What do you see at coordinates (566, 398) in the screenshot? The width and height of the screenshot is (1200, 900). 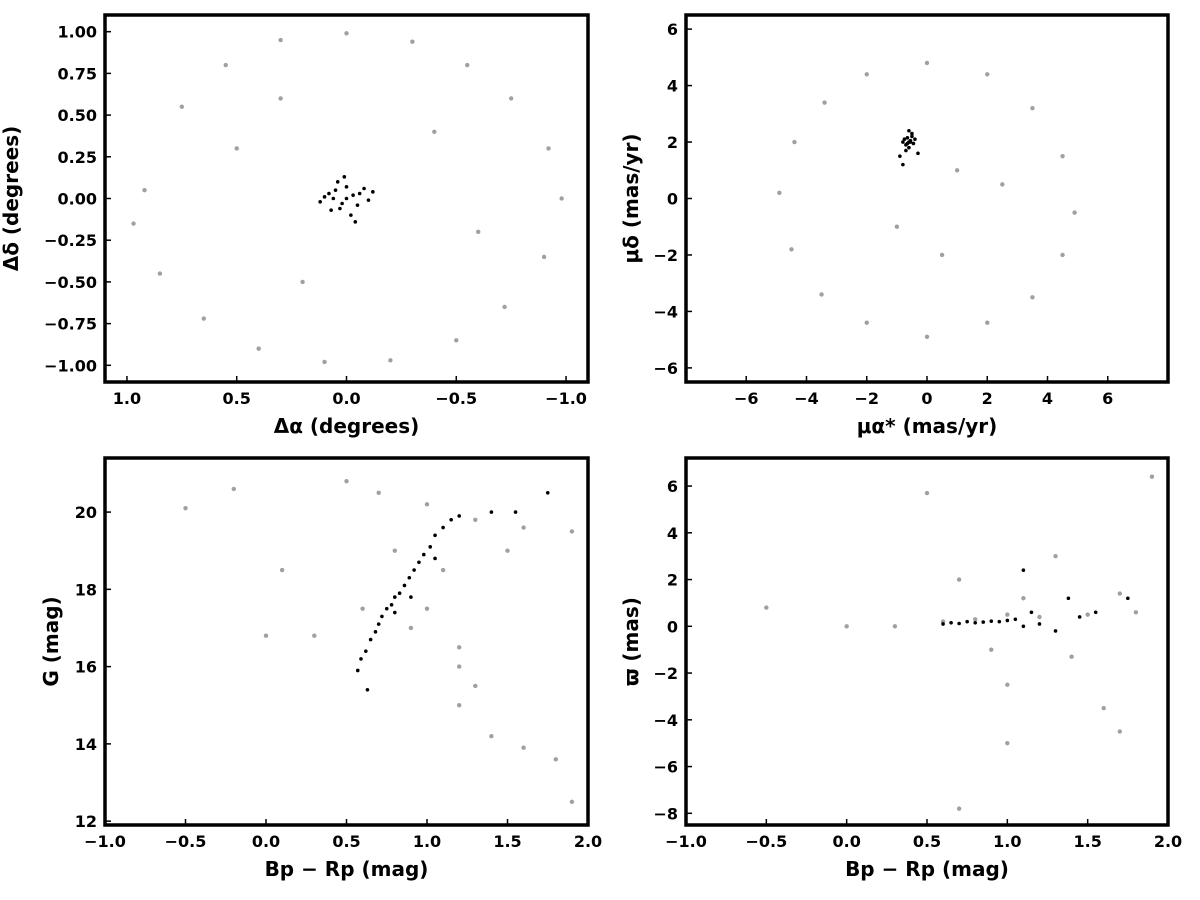 I see `x-tick-label: −1.0` at bounding box center [566, 398].